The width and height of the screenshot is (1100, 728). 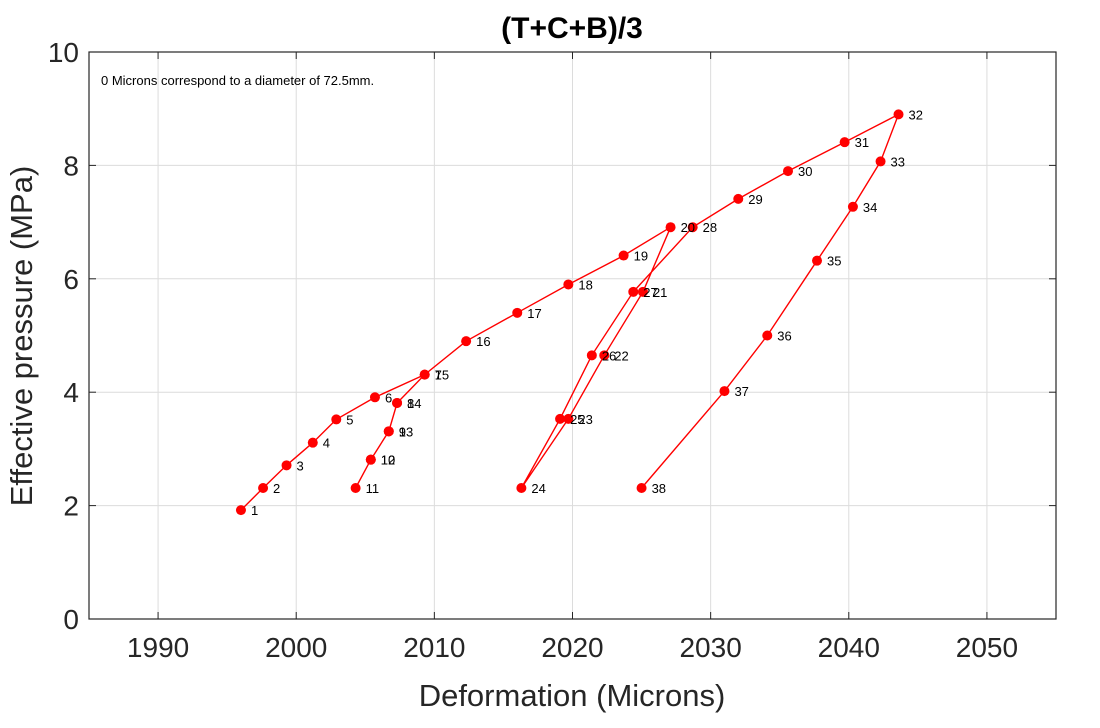 What do you see at coordinates (71, 279) in the screenshot?
I see `y-tick-label: 6` at bounding box center [71, 279].